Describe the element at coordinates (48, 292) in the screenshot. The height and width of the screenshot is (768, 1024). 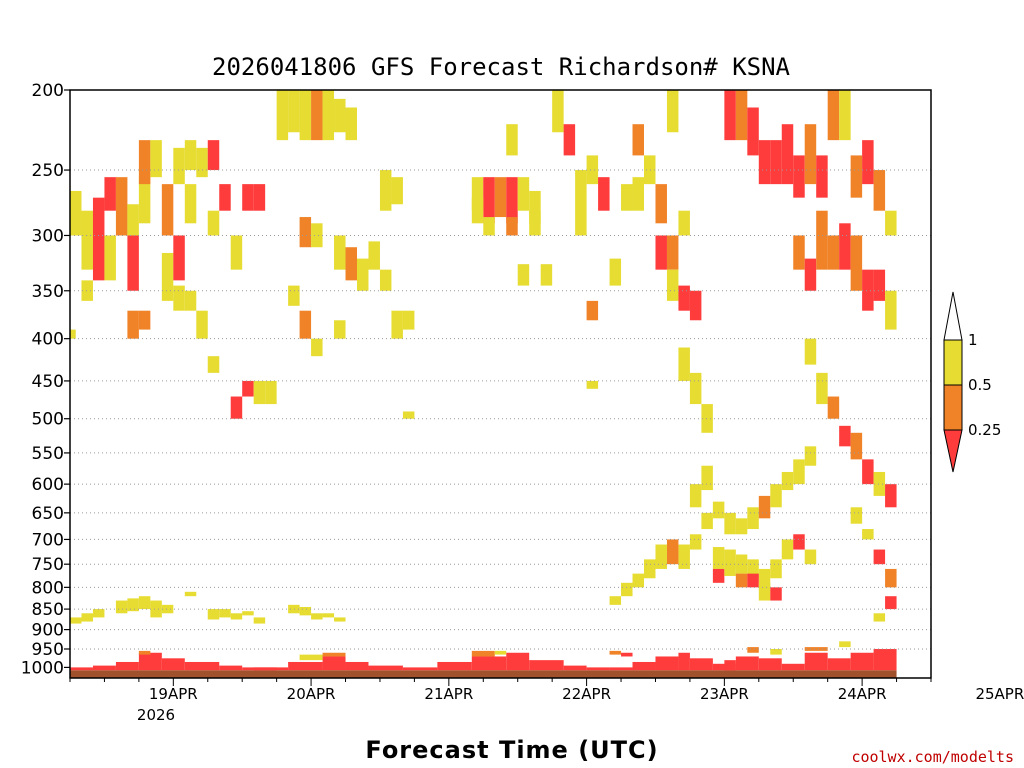
I see `y-tick-label-3: 350` at that location.